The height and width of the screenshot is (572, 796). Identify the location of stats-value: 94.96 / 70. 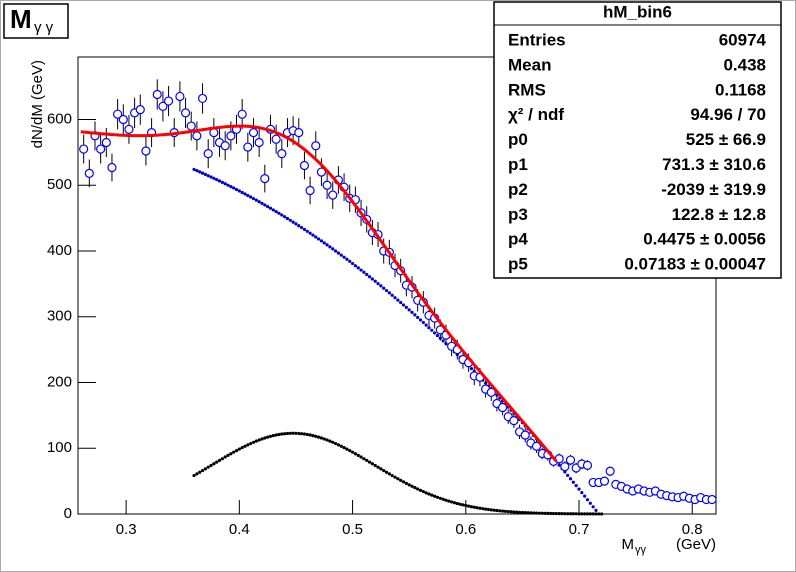
(728, 114).